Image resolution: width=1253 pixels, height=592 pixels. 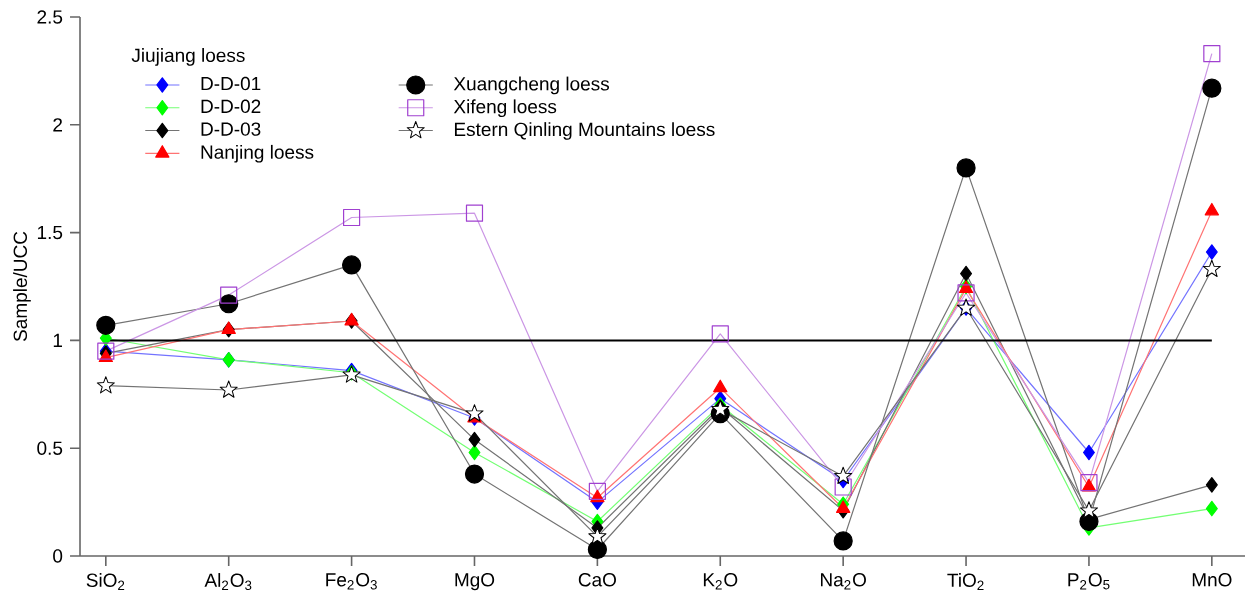 I want to click on legend-label: Xifeng loess, so click(x=505, y=108).